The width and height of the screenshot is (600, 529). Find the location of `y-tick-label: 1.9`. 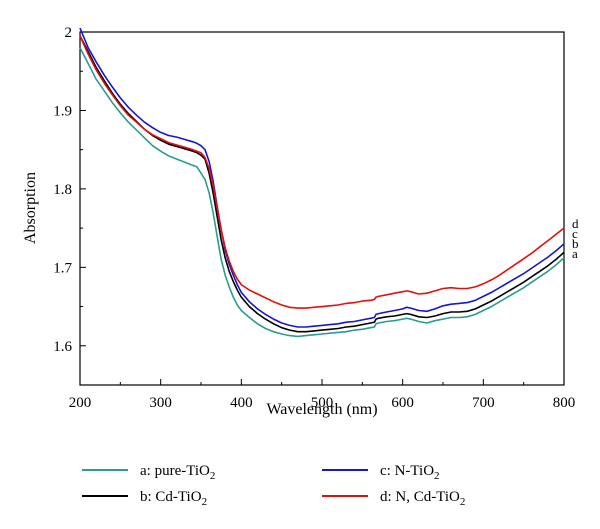

y-tick-label: 1.9 is located at coordinates (62, 111).